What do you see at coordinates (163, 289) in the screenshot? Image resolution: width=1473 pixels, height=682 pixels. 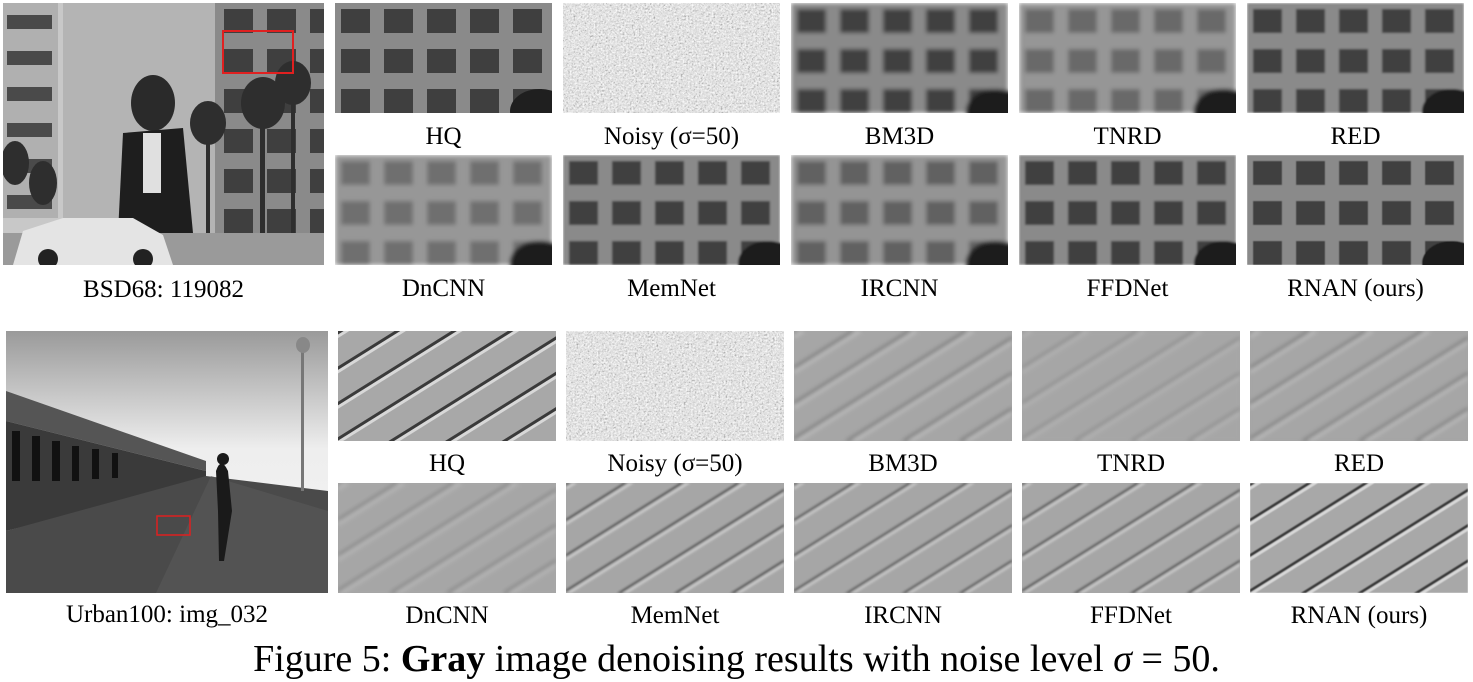 I see `source-label: BSD68: 119082` at bounding box center [163, 289].